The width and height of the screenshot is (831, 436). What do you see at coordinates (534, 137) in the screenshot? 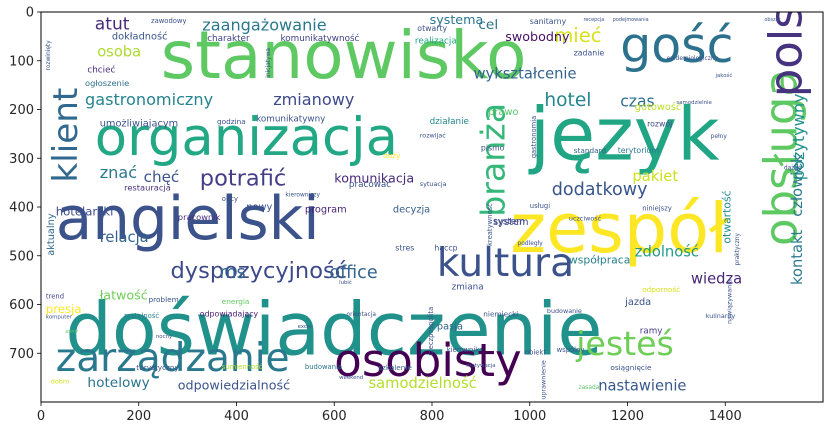
I see `word-115: gastronomia` at bounding box center [534, 137].